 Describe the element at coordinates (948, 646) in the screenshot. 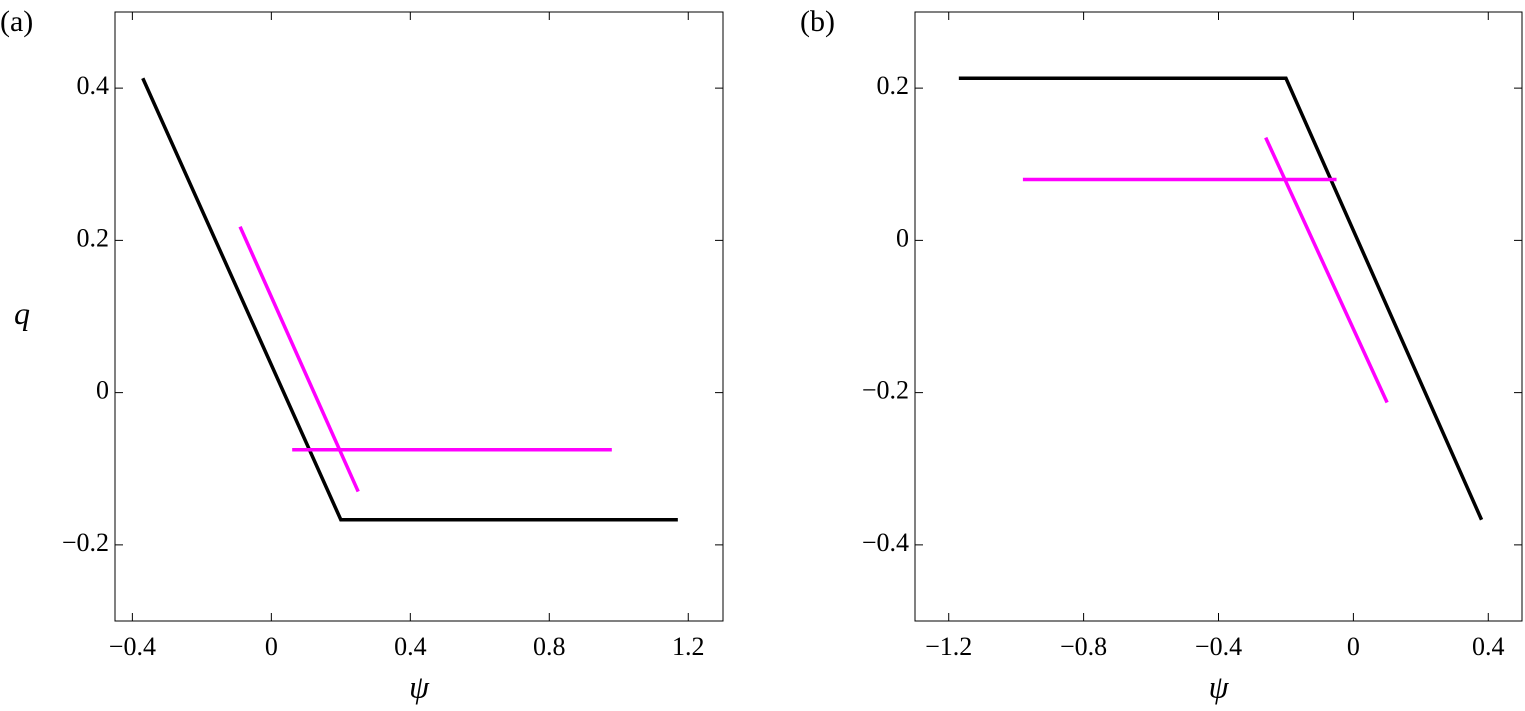

I see `x-tick-label: −1.2` at that location.